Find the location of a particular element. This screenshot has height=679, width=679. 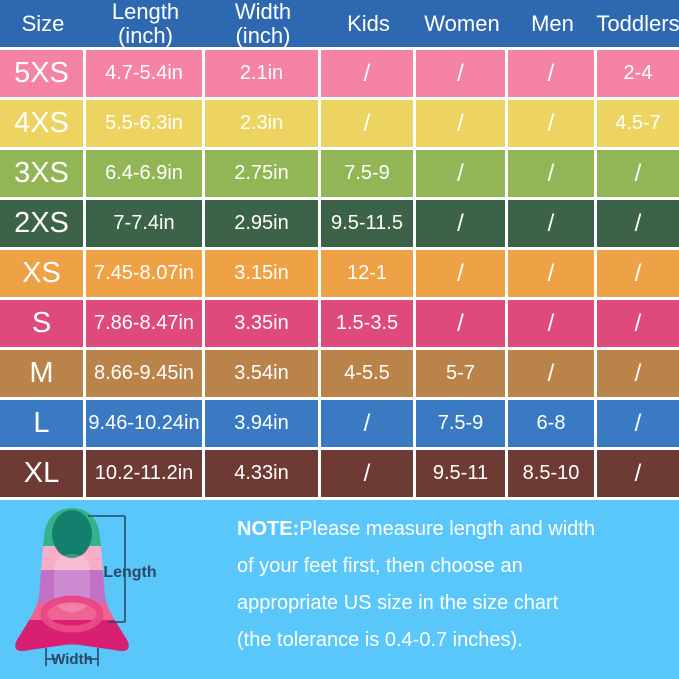

table-cell: 1.5-3.5 is located at coordinates (368, 323).